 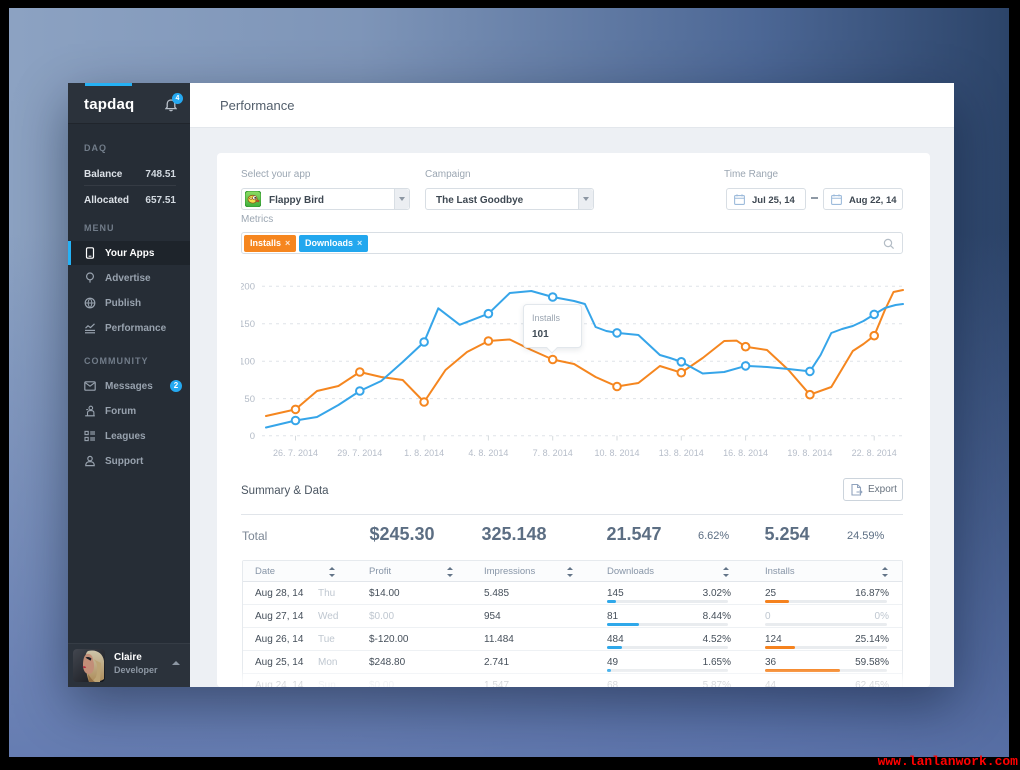 I want to click on svg-text: 150, so click(x=248, y=324).